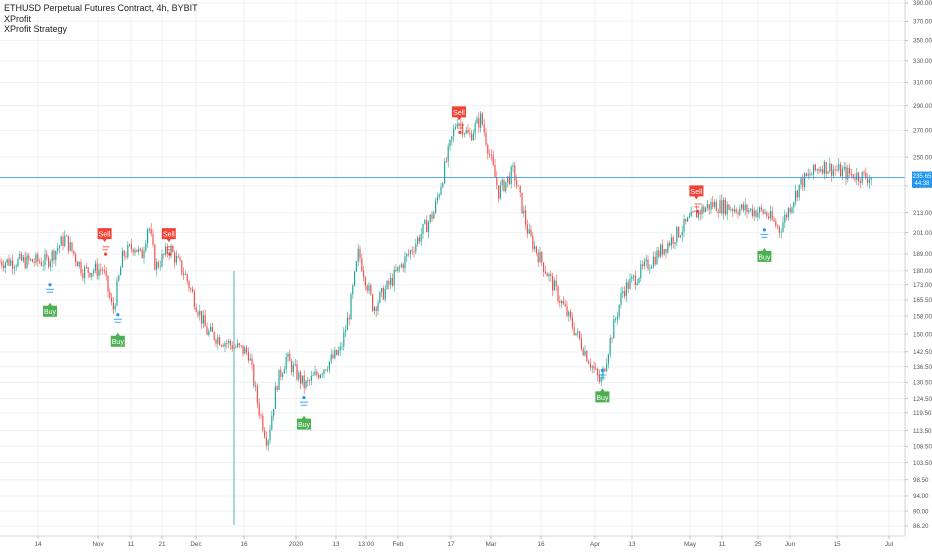  What do you see at coordinates (38, 544) in the screenshot?
I see `time-tick-label: 14` at bounding box center [38, 544].